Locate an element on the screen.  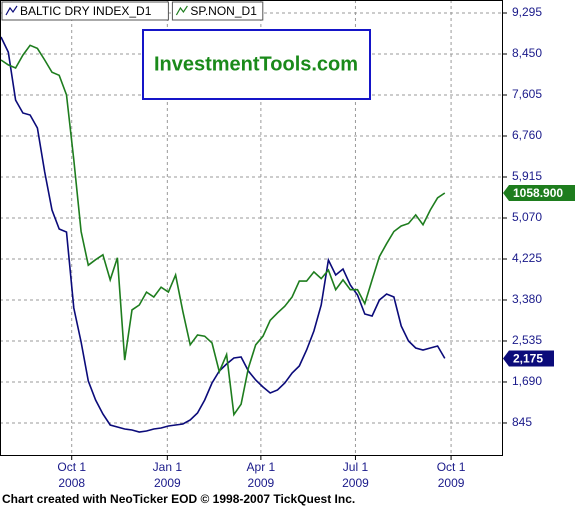
y-tick-label: 4,225 is located at coordinates (527, 258).